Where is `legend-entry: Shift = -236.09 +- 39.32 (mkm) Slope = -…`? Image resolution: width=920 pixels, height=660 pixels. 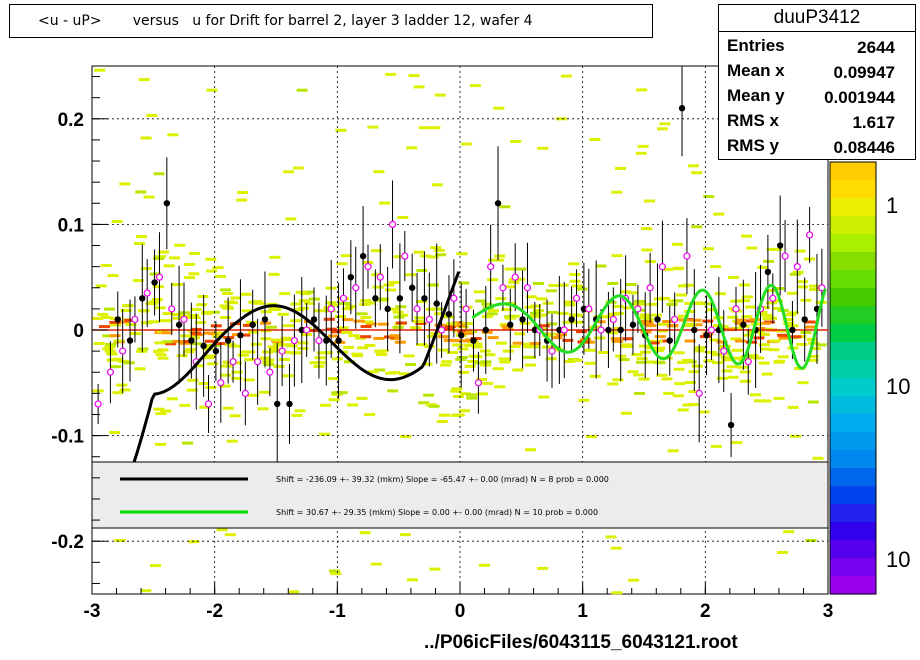 legend-entry: Shift = -236.09 +- 39.32 (mkm) Slope = -… is located at coordinates (442, 479).